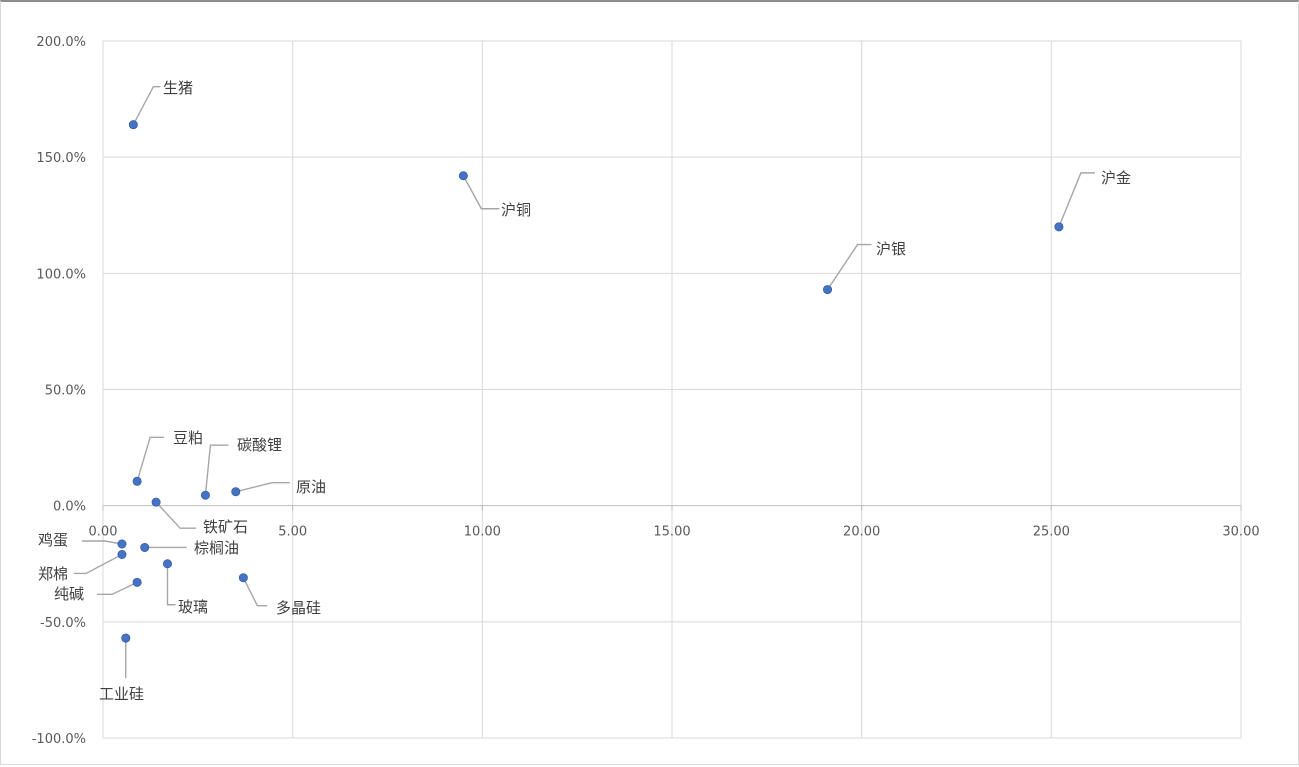 The height and width of the screenshot is (767, 1299). Describe the element at coordinates (1116, 178) in the screenshot. I see `data-label: 沪金` at that location.